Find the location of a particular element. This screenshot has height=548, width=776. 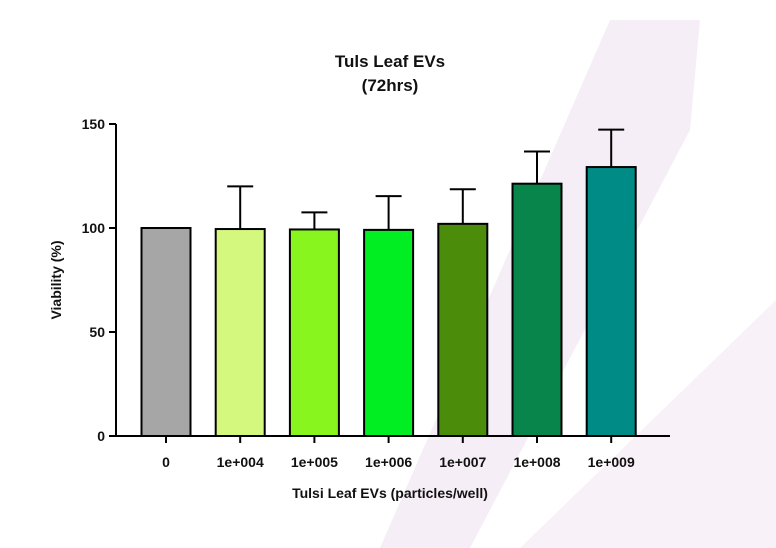

x-tick-label: 1e+004 is located at coordinates (240, 462).